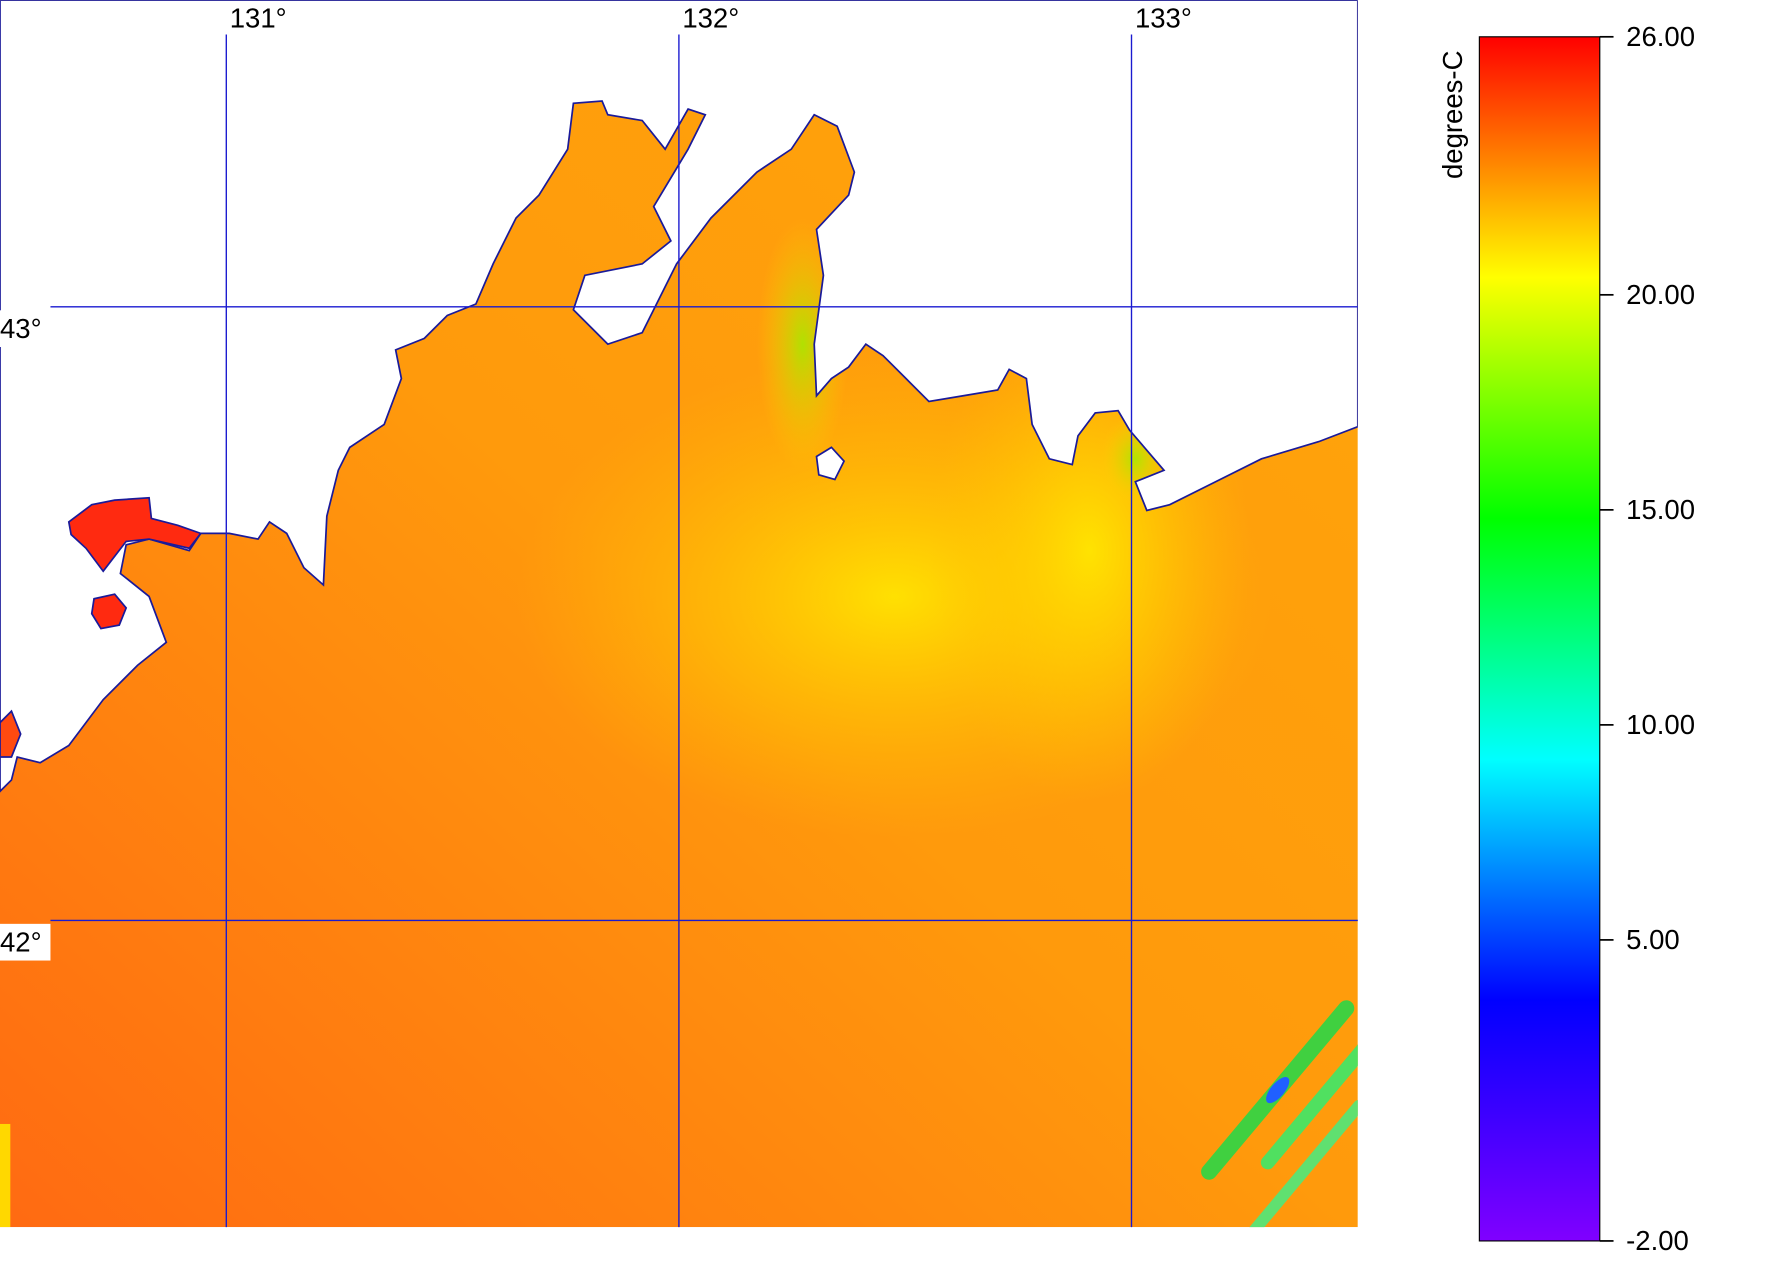 Image resolution: width=1789 pixels, height=1272 pixels. What do you see at coordinates (710, 18) in the screenshot?
I see `longitude-label: 132°` at bounding box center [710, 18].